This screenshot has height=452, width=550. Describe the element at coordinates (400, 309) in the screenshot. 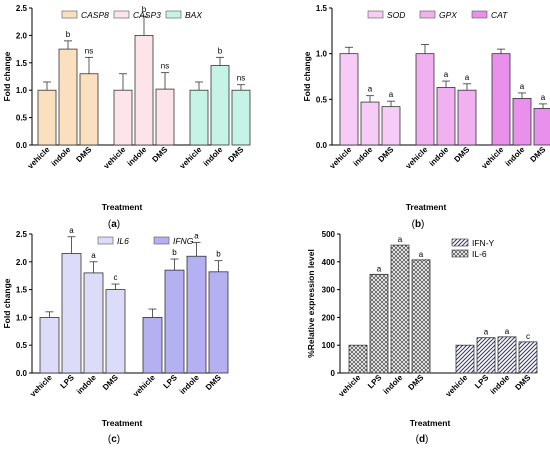

I see `bar-il-6-indole` at that location.